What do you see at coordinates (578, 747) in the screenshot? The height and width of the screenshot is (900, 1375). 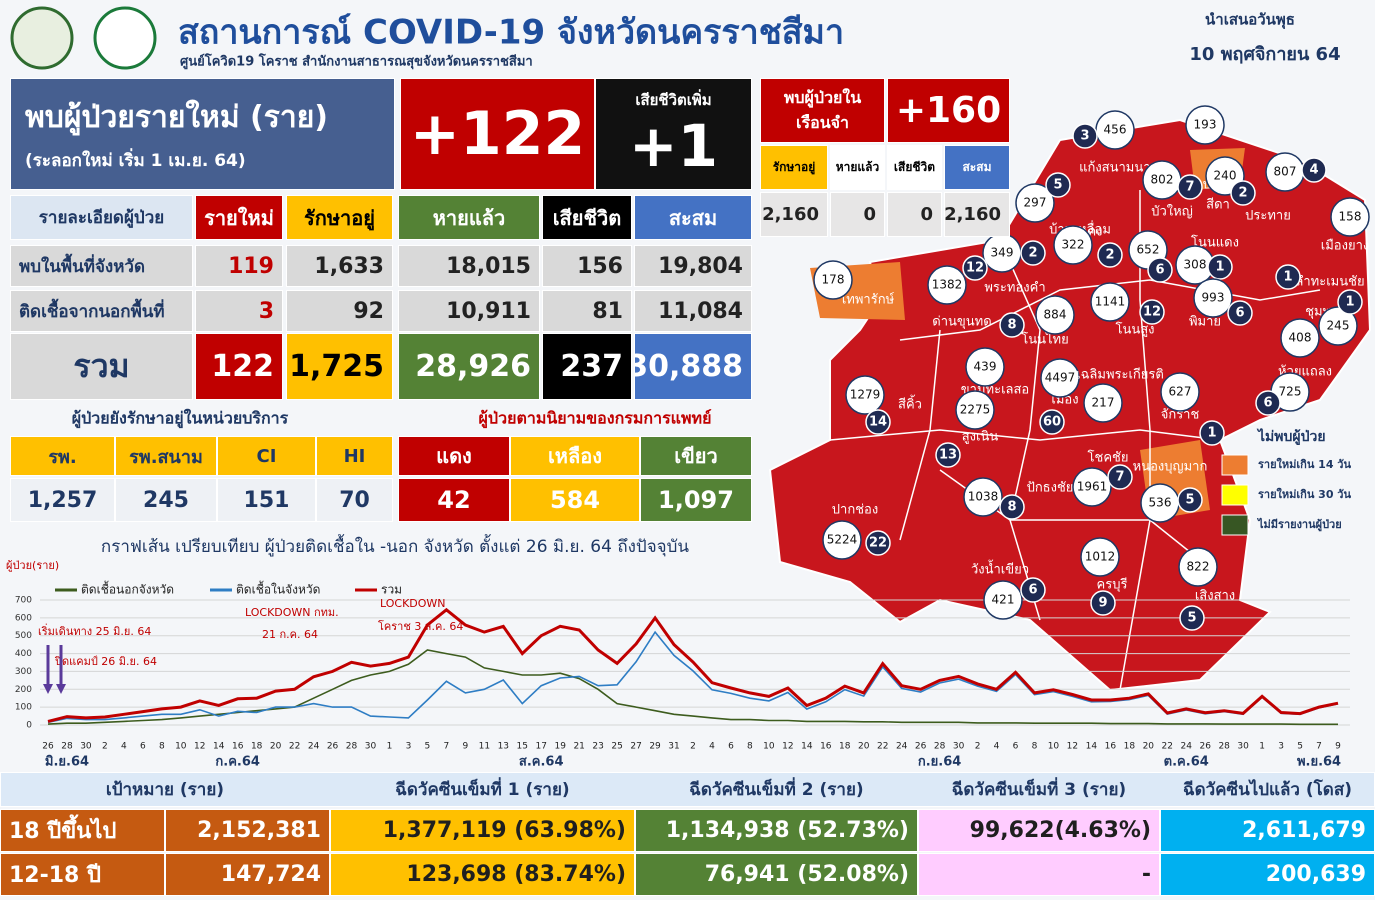 I see `x-tick-label: 21` at bounding box center [578, 747].